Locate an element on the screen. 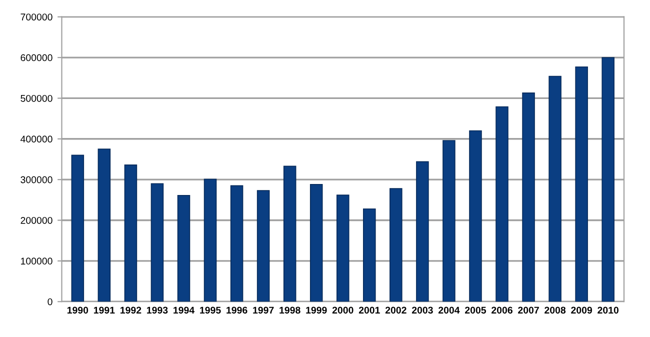 This screenshot has height=337, width=650. x-tick-label: 2010 is located at coordinates (608, 310).